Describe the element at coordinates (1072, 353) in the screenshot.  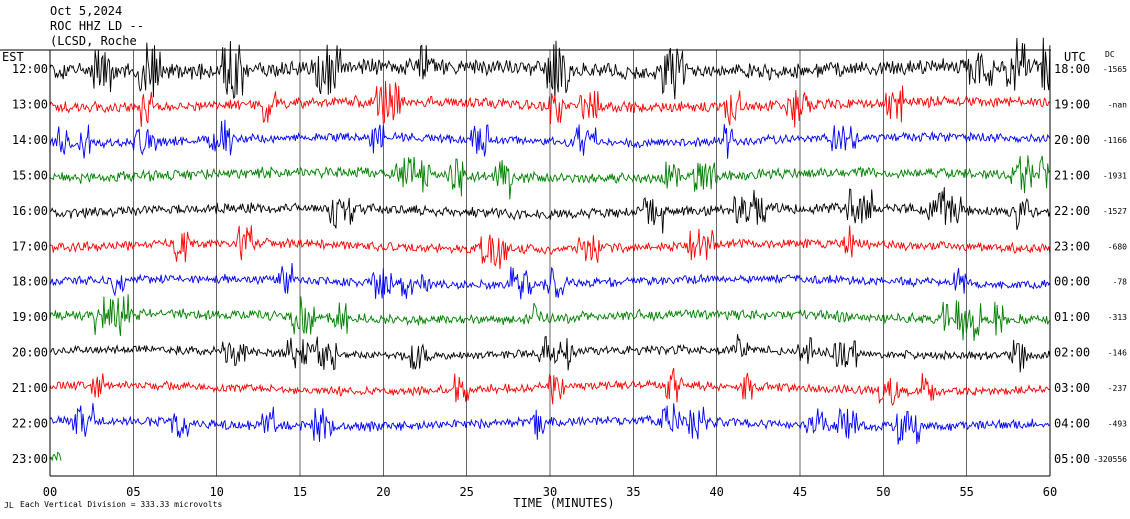
I see `utc-tick-label: 02:00` at that location.